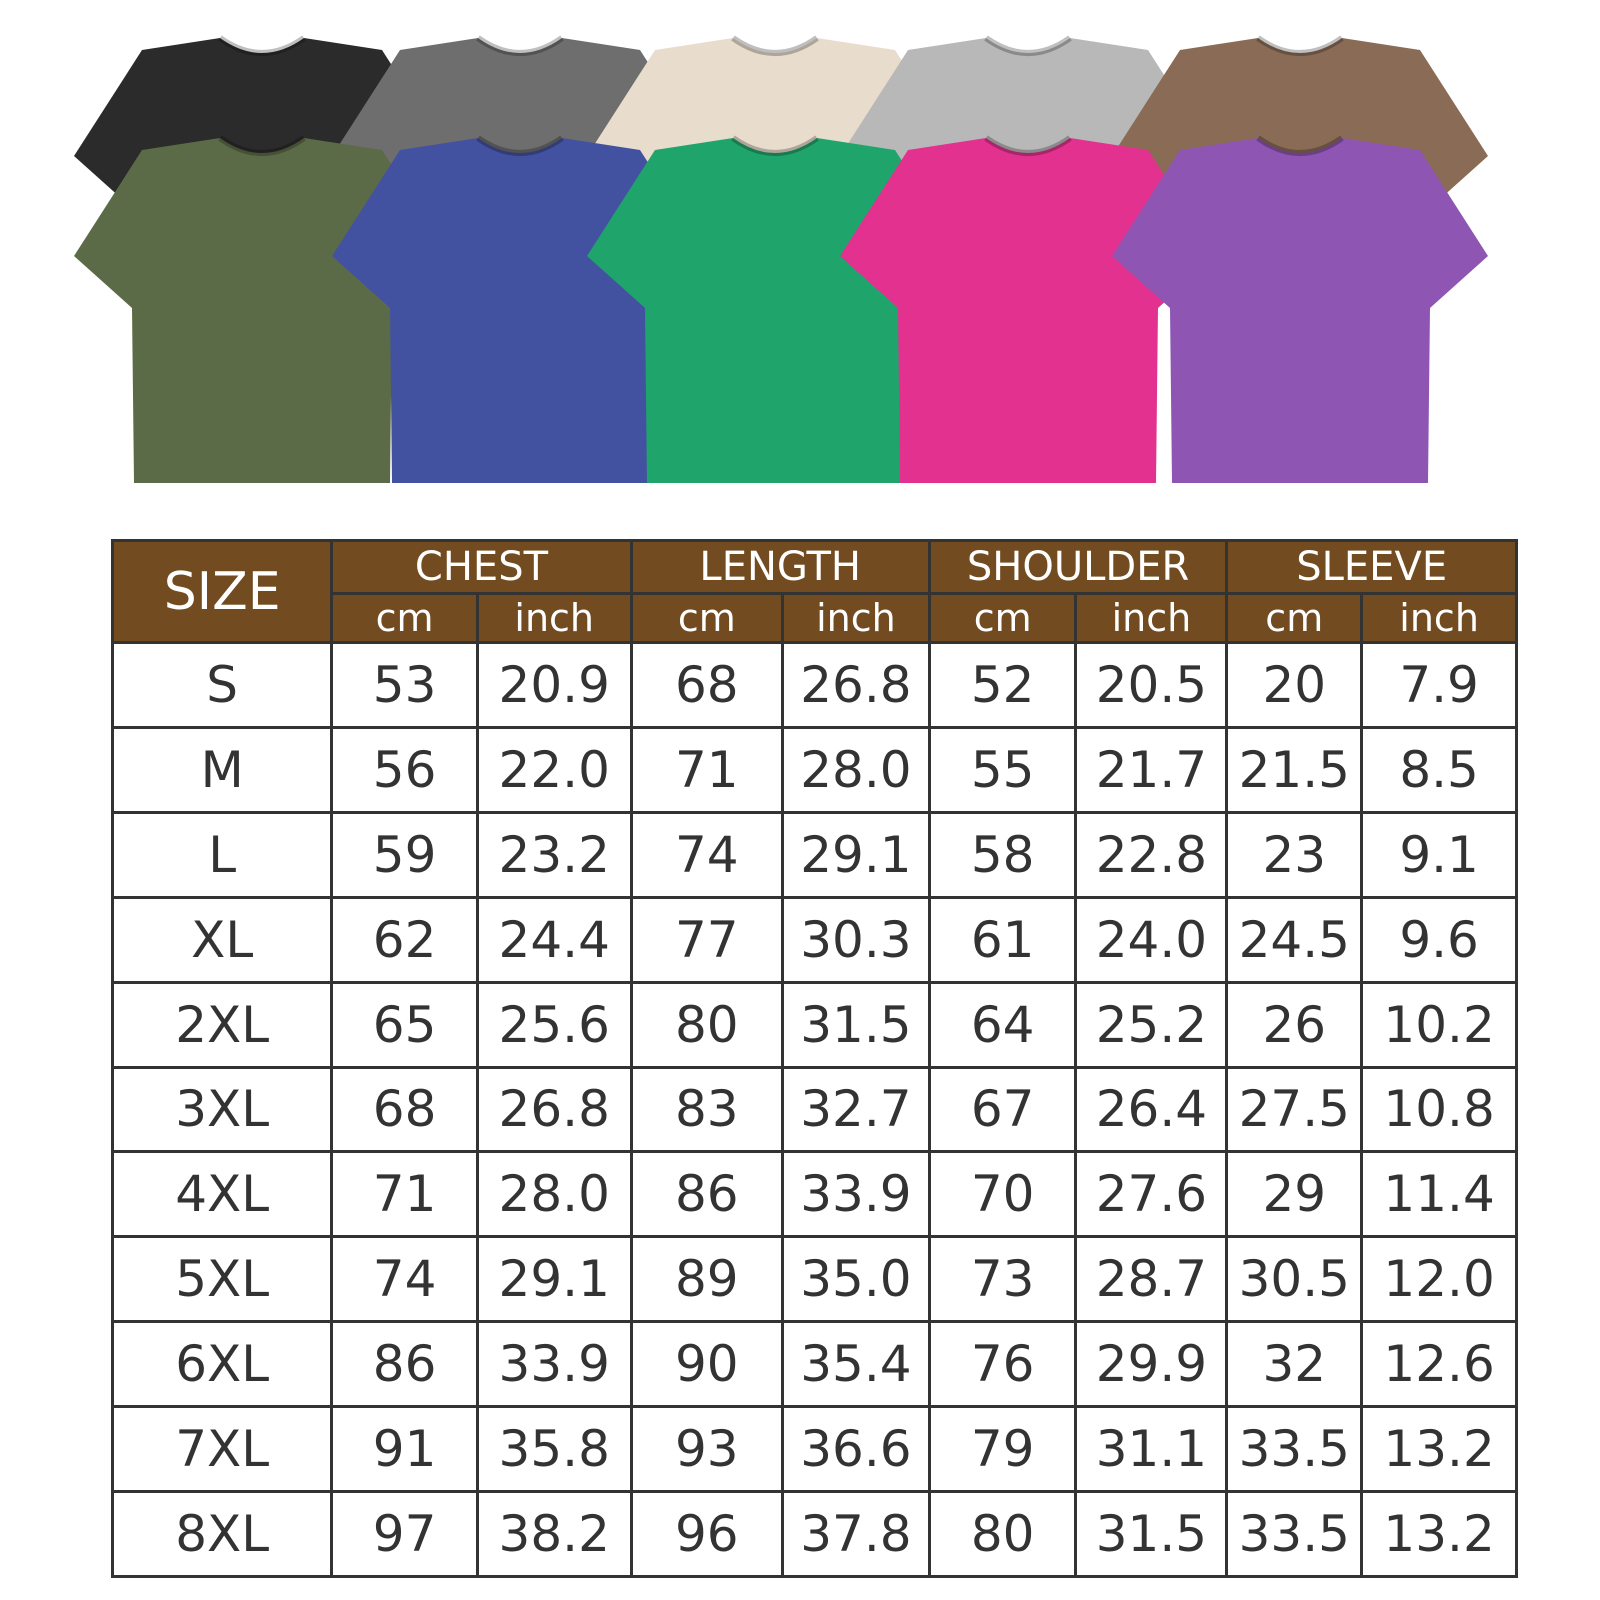 The height and width of the screenshot is (1600, 1600). What do you see at coordinates (707, 1449) in the screenshot?
I see `measurement-cell: 93` at bounding box center [707, 1449].